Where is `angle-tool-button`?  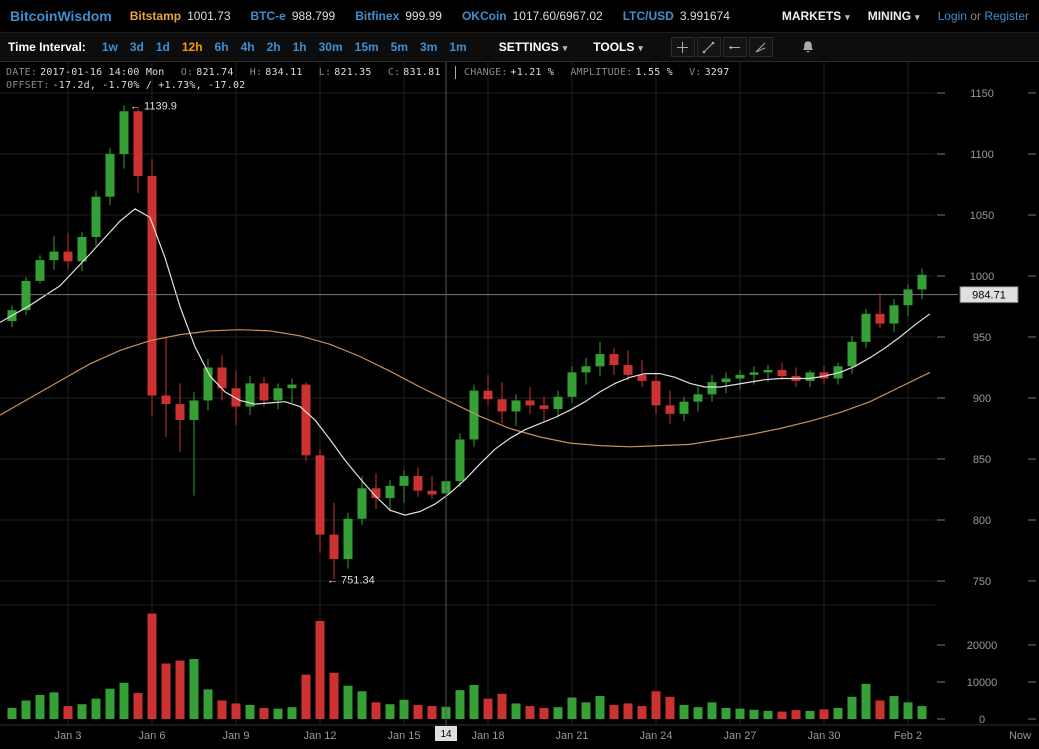
angle-tool-button is located at coordinates (760, 47).